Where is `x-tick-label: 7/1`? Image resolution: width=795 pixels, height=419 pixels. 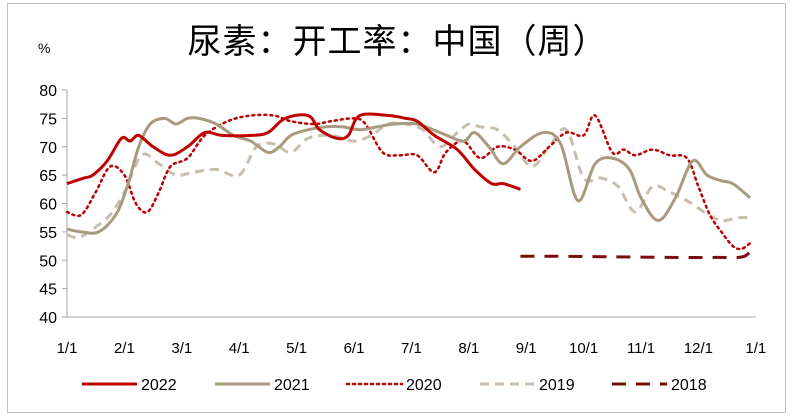 x-tick-label: 7/1 is located at coordinates (411, 348).